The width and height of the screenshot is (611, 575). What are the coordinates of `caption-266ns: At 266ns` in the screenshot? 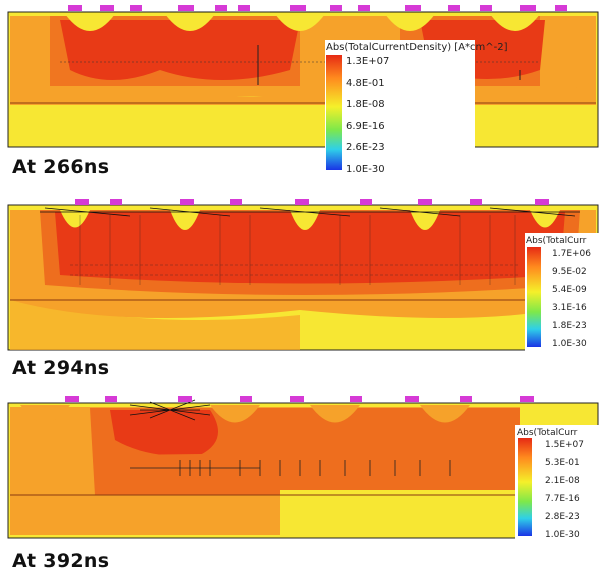 It's located at (61, 167).